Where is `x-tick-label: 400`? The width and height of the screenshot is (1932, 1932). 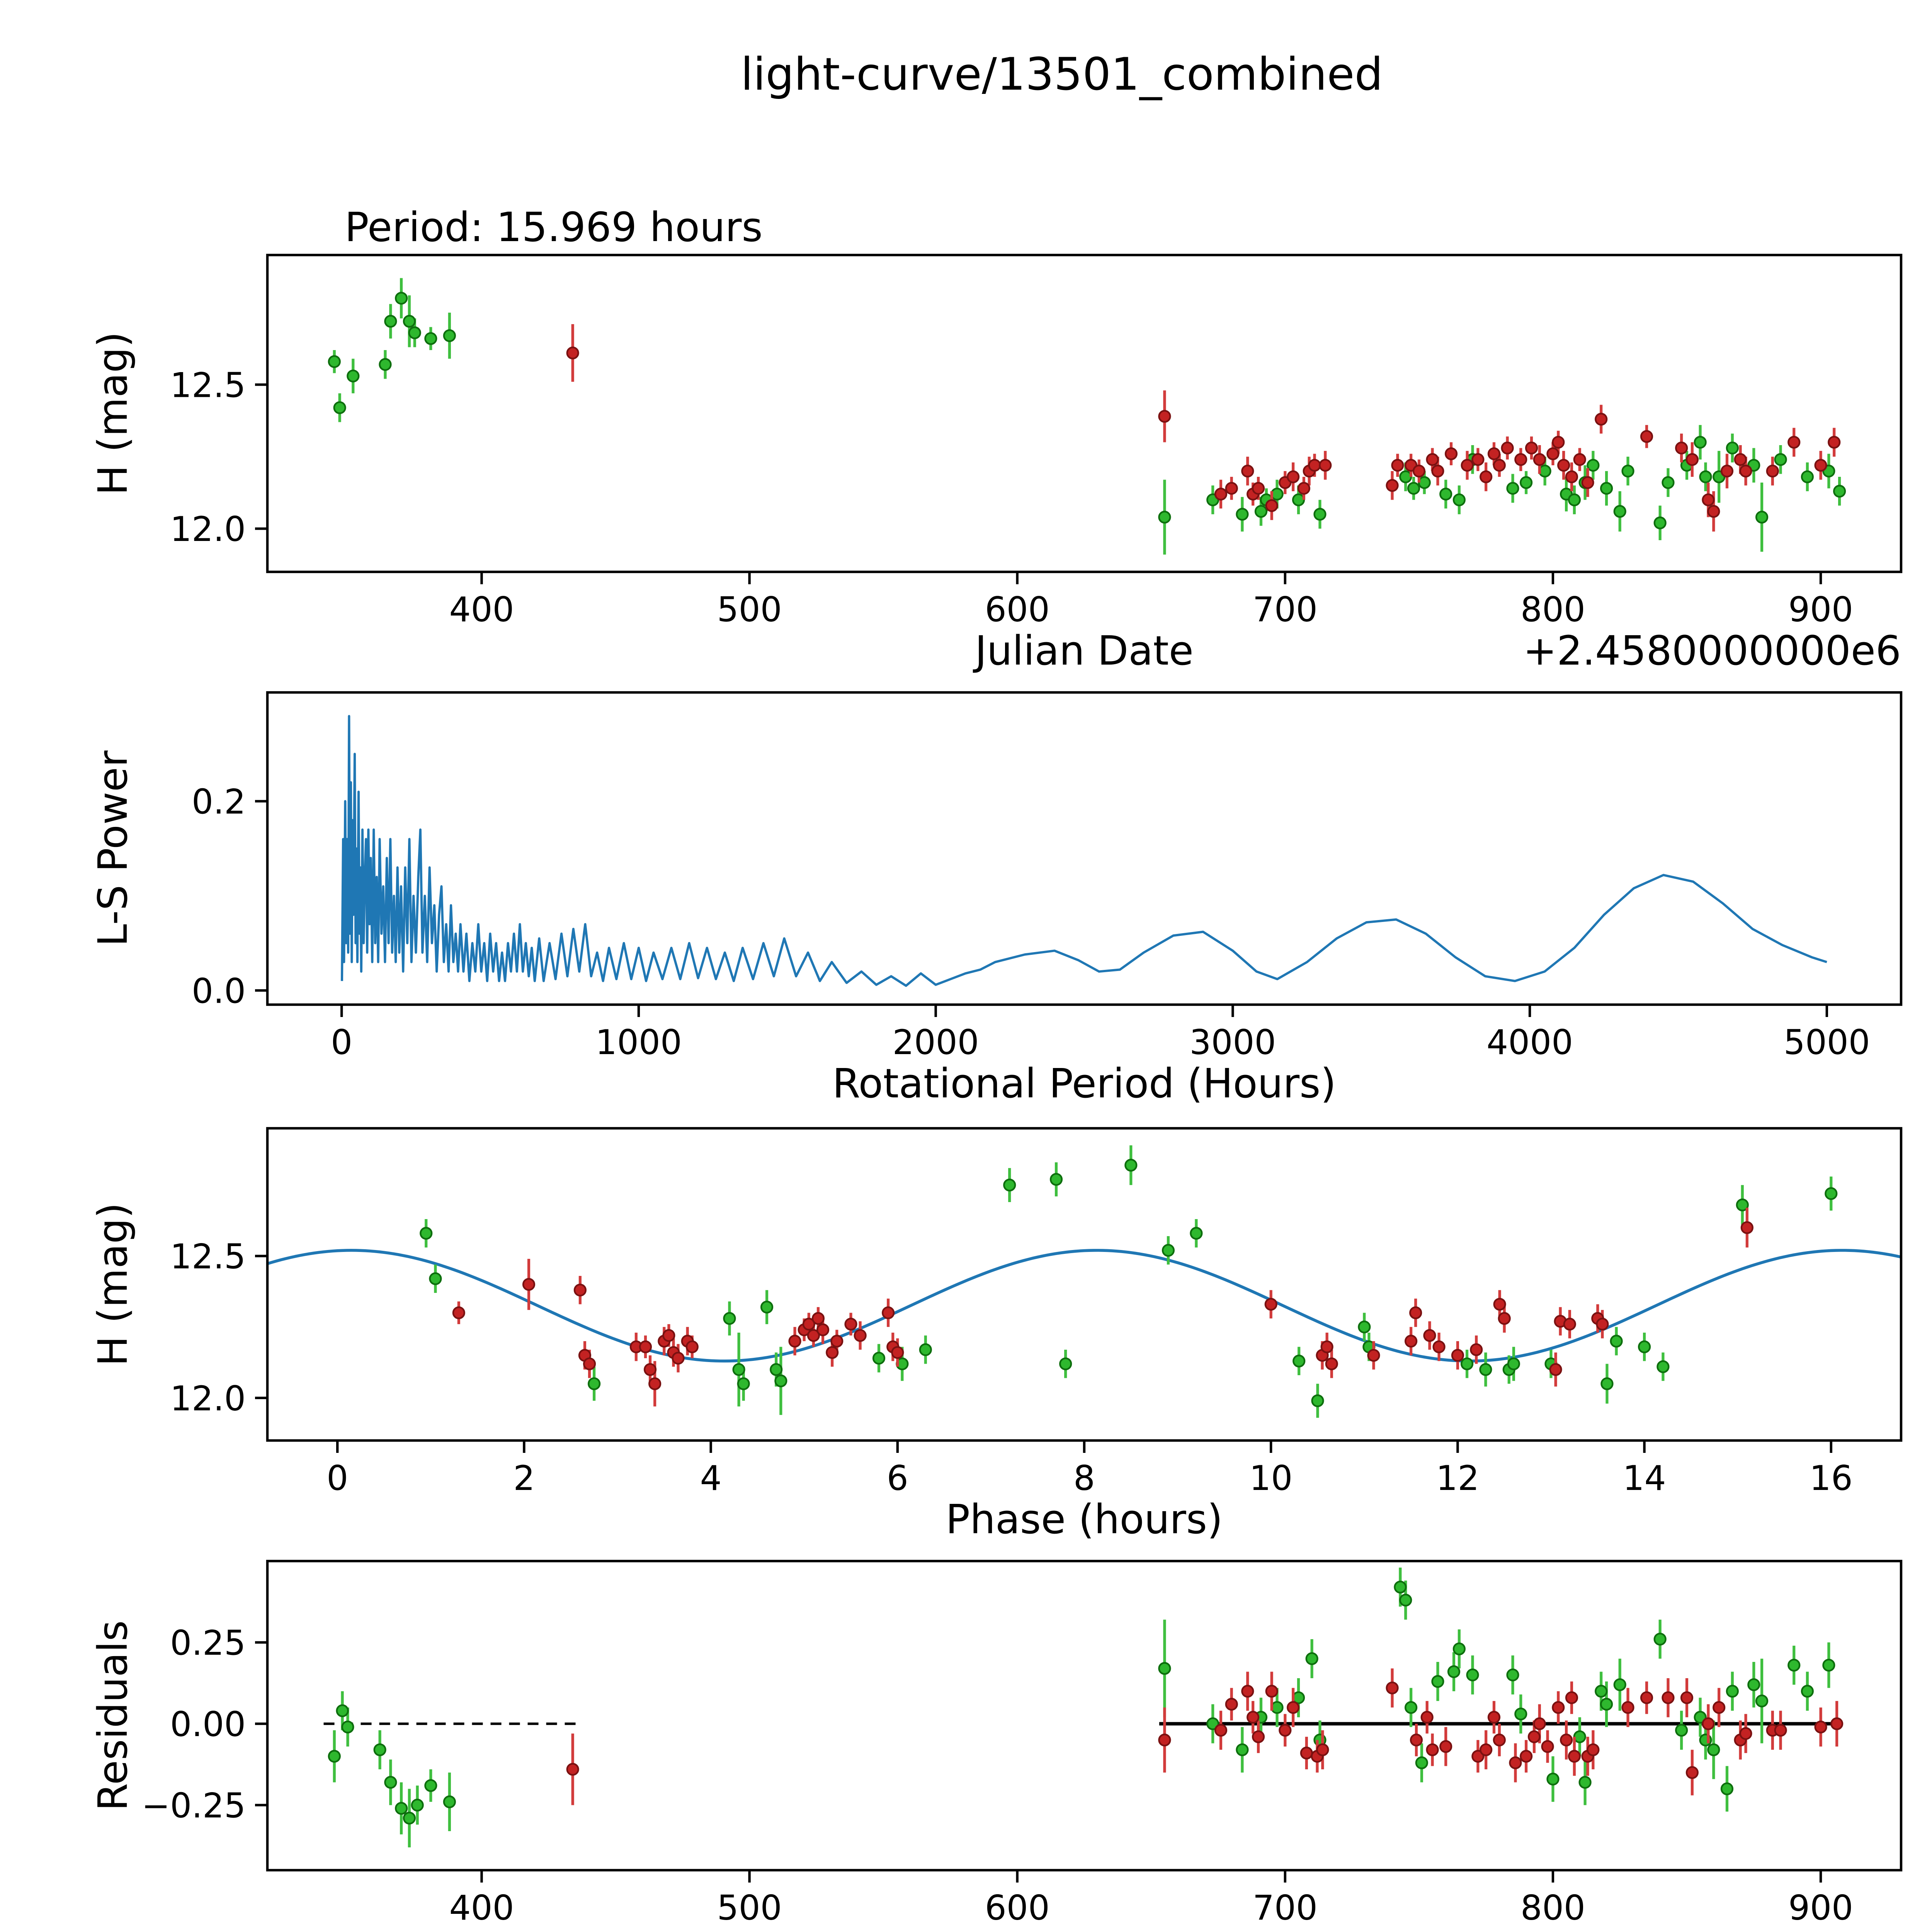 x-tick-label: 400 is located at coordinates (482, 1908).